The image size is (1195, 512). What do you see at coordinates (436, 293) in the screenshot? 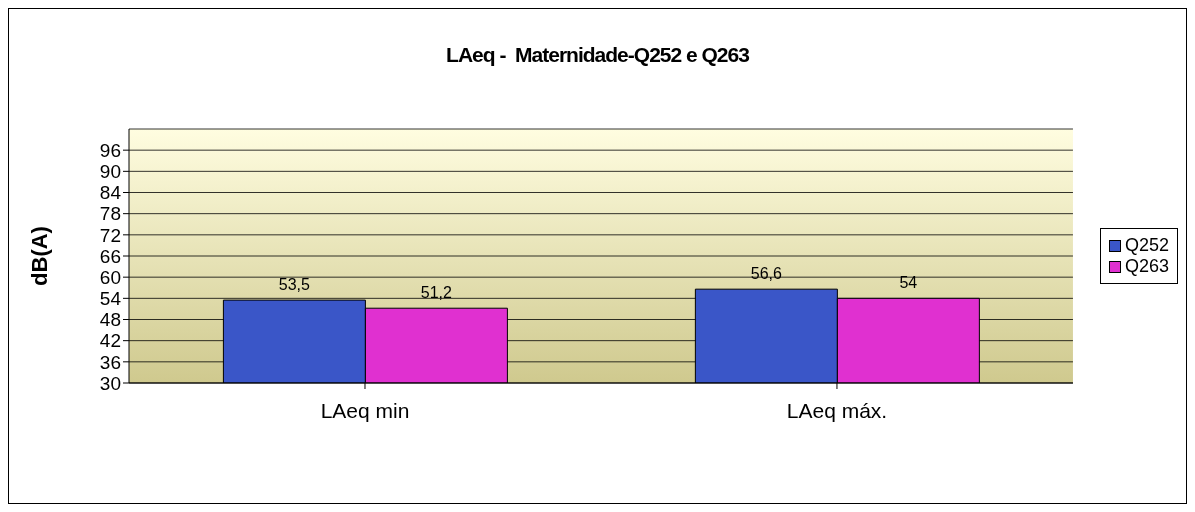
I see `data-label: 51,2` at bounding box center [436, 293].